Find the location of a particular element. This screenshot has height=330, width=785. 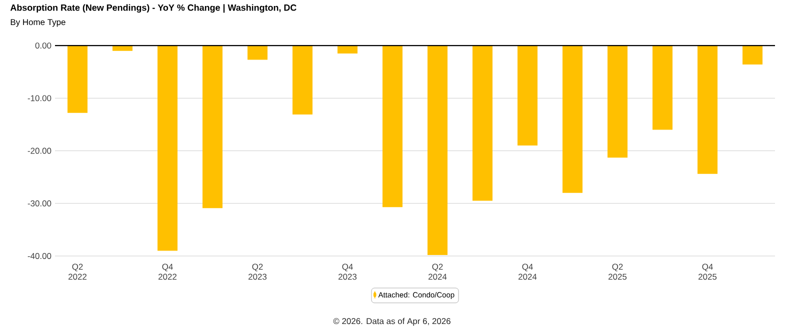

x-tick-label: Q2 2024 is located at coordinates (437, 272).